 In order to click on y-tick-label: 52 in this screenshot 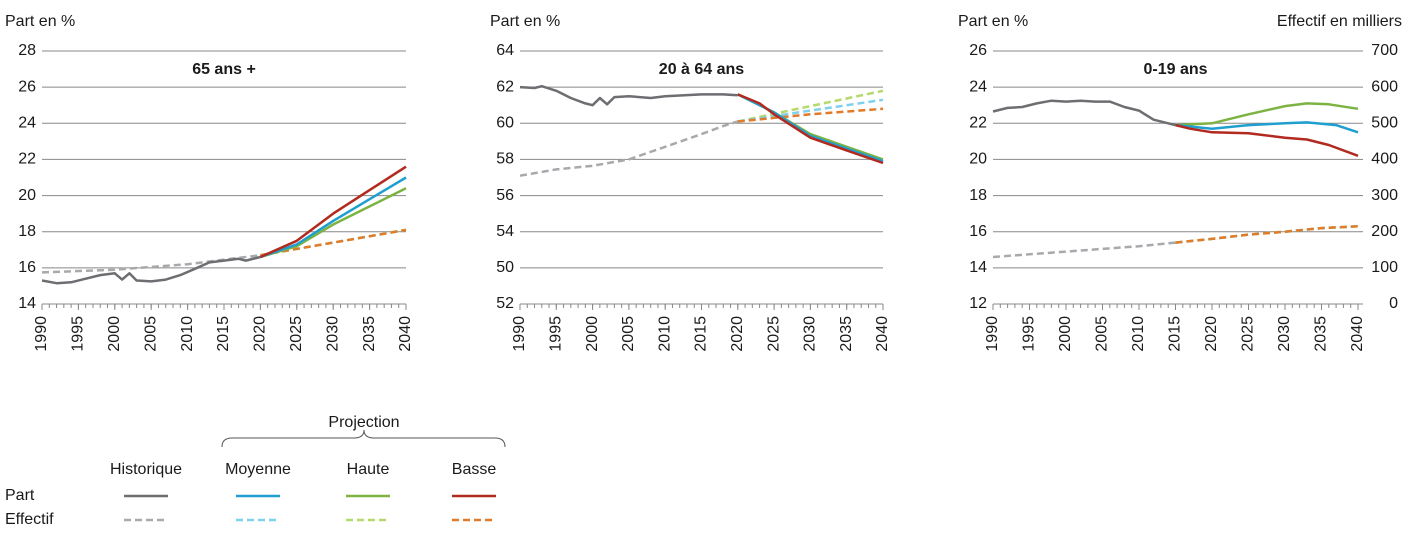, I will do `click(505, 303)`.